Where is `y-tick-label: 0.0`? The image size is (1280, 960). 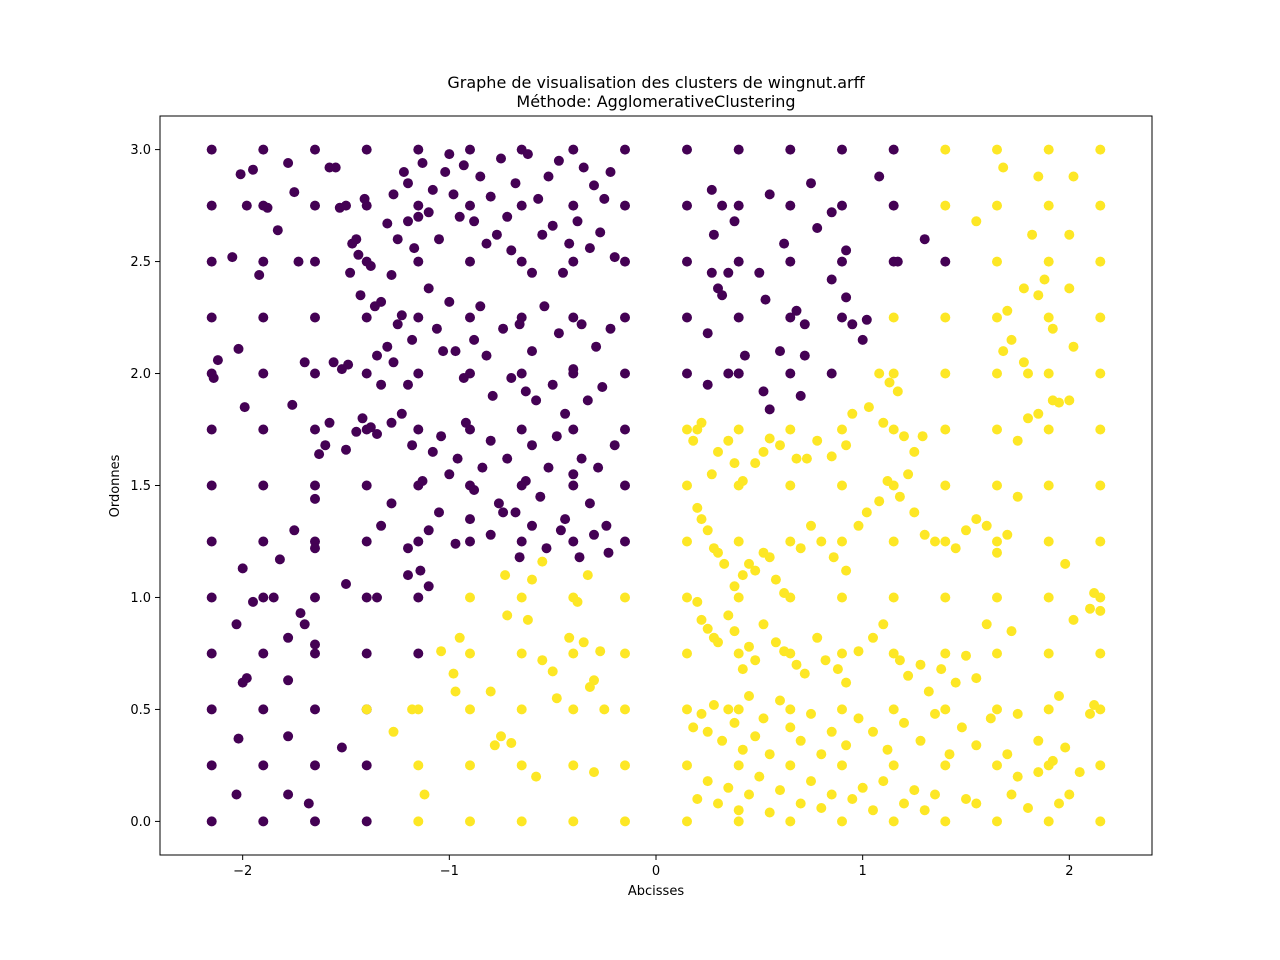
y-tick-label: 0.0 is located at coordinates (140, 822).